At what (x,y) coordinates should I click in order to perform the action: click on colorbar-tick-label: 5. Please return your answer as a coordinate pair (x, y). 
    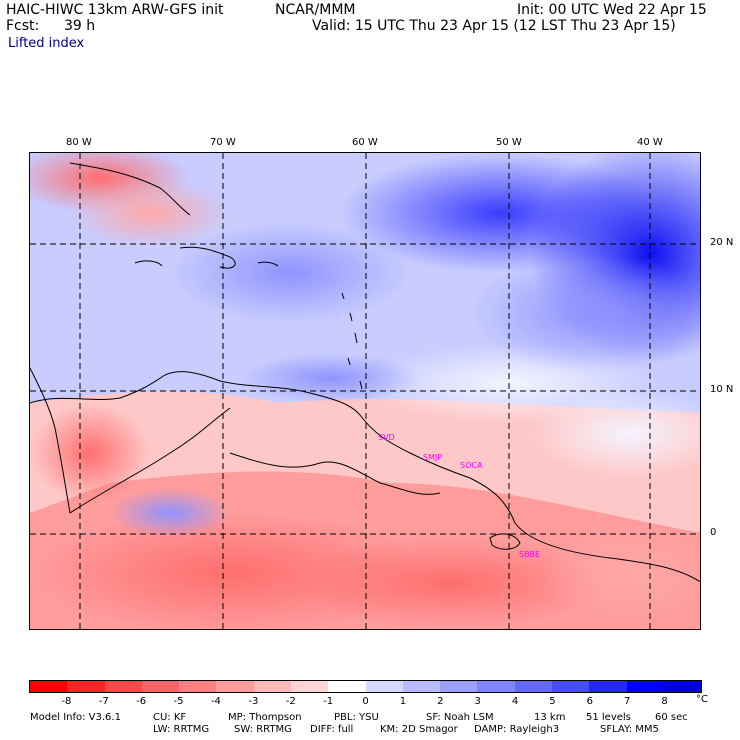
    Looking at the image, I should click on (552, 701).